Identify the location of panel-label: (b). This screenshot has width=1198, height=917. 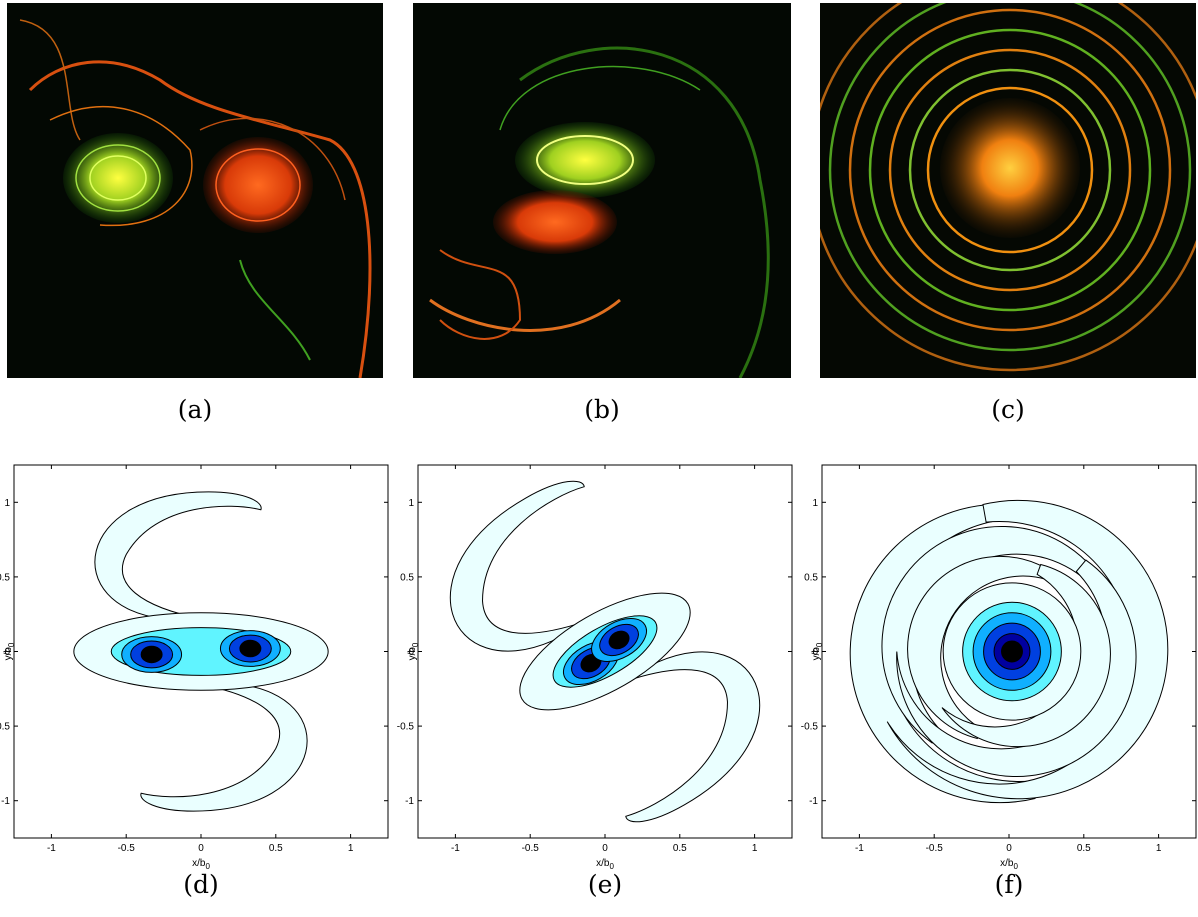
(602, 409).